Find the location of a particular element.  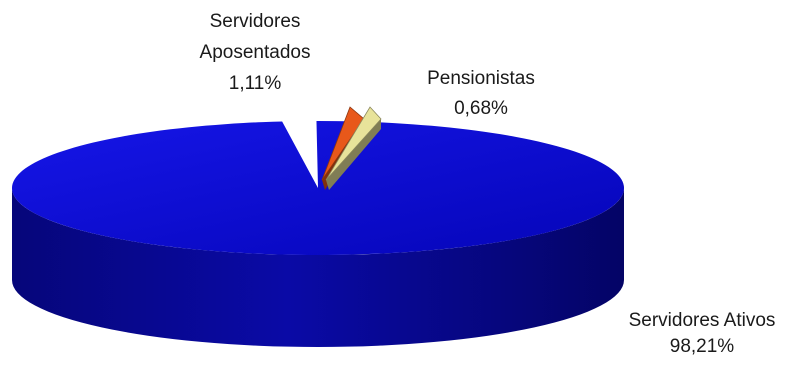

pie-label-line: Aposentados is located at coordinates (255, 52).